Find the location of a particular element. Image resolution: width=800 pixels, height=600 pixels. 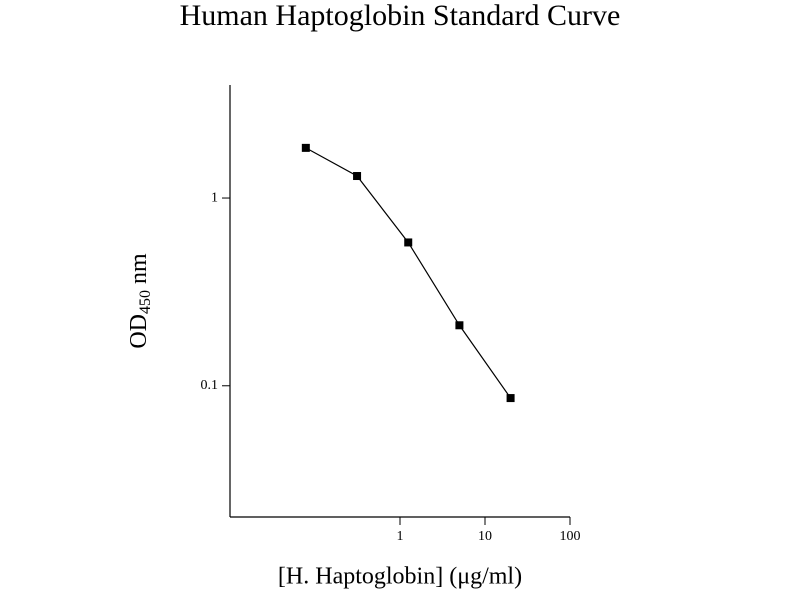

x-tick-label: 1 is located at coordinates (400, 536).